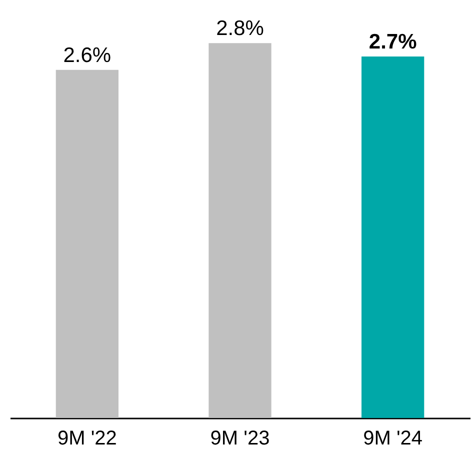 Image resolution: width=475 pixels, height=469 pixels. What do you see at coordinates (240, 439) in the screenshot?
I see `x-tick-label: 9M '23` at bounding box center [240, 439].